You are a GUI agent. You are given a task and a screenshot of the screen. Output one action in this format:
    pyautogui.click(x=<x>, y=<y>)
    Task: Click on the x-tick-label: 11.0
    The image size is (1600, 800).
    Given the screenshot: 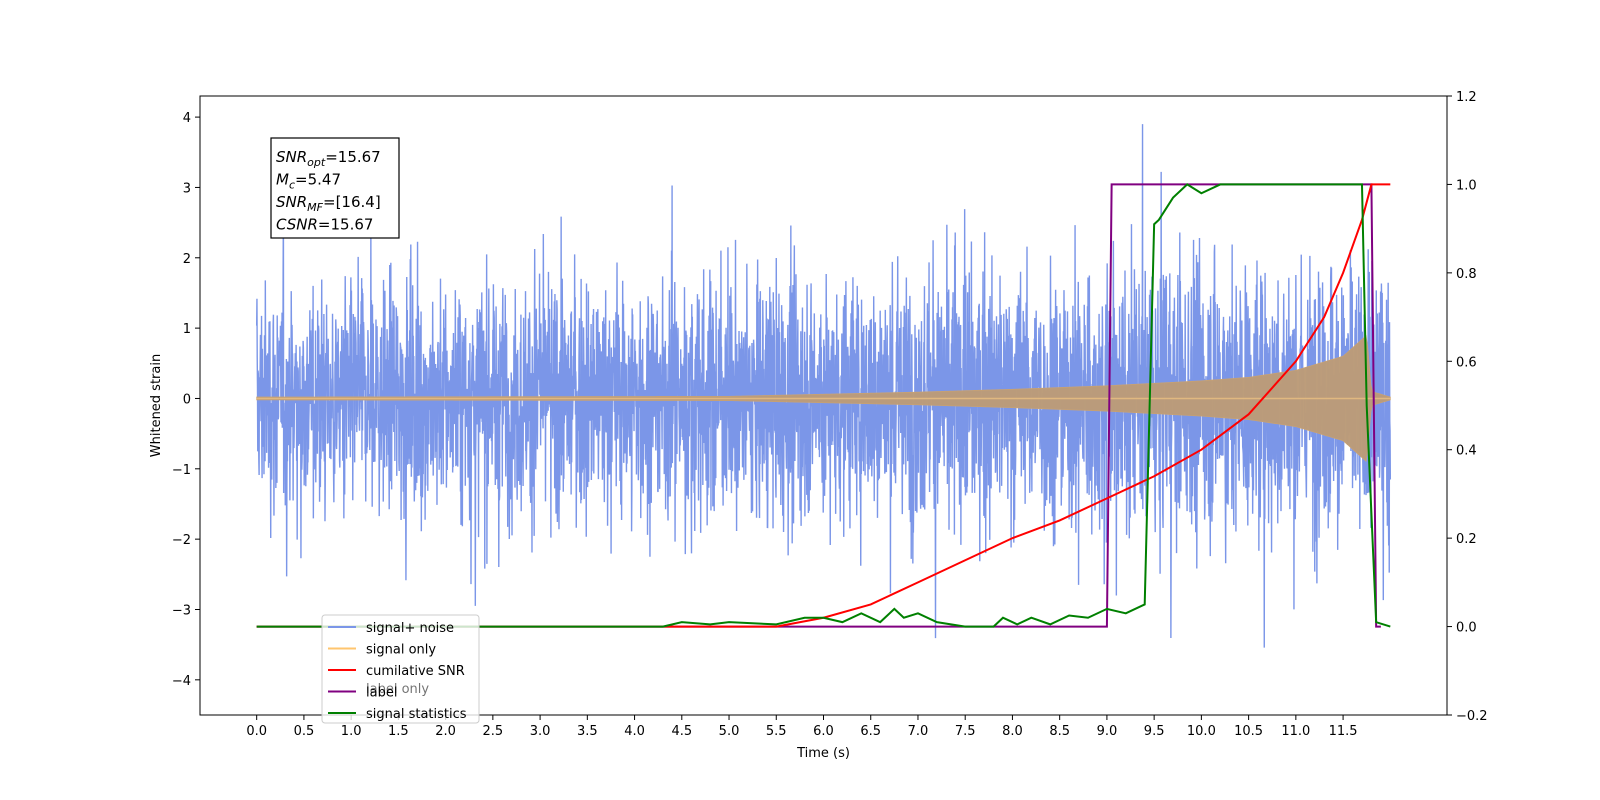 What is the action you would take?
    pyautogui.click(x=1295, y=731)
    